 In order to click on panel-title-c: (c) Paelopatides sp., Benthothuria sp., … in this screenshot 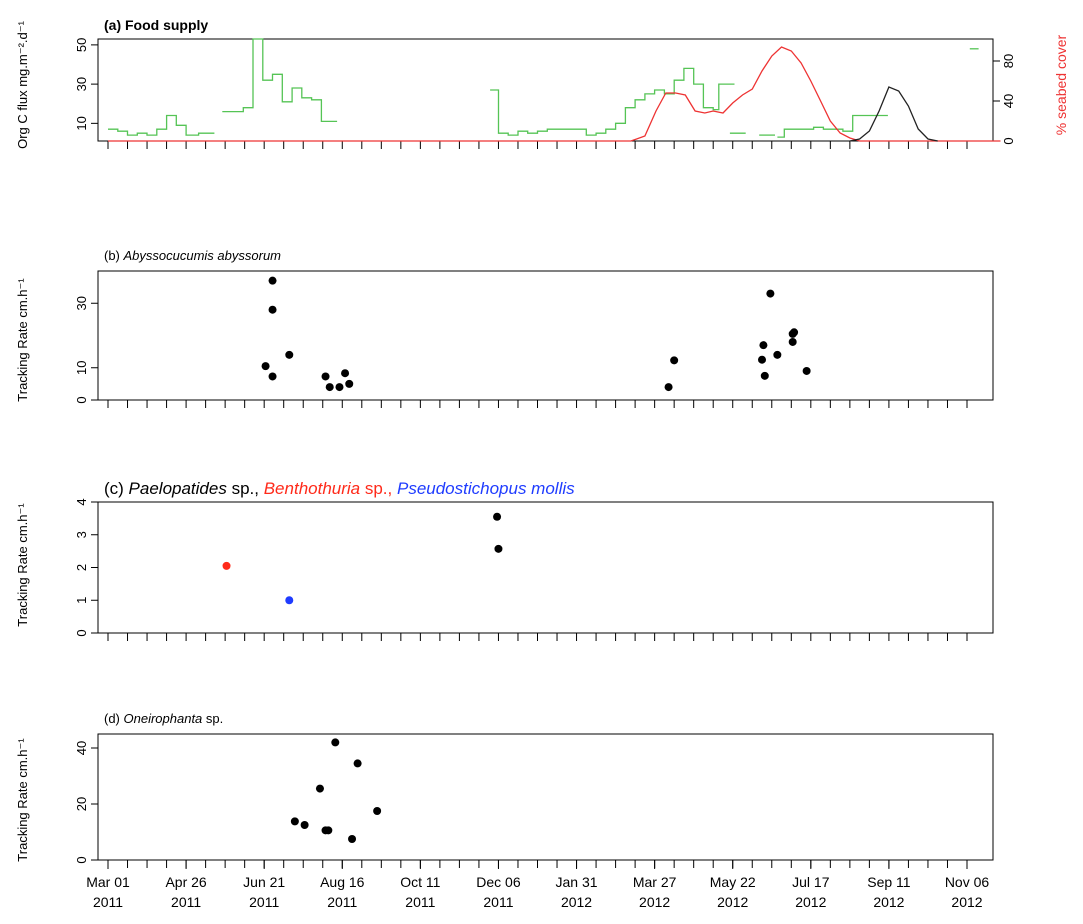, I will do `click(339, 488)`.